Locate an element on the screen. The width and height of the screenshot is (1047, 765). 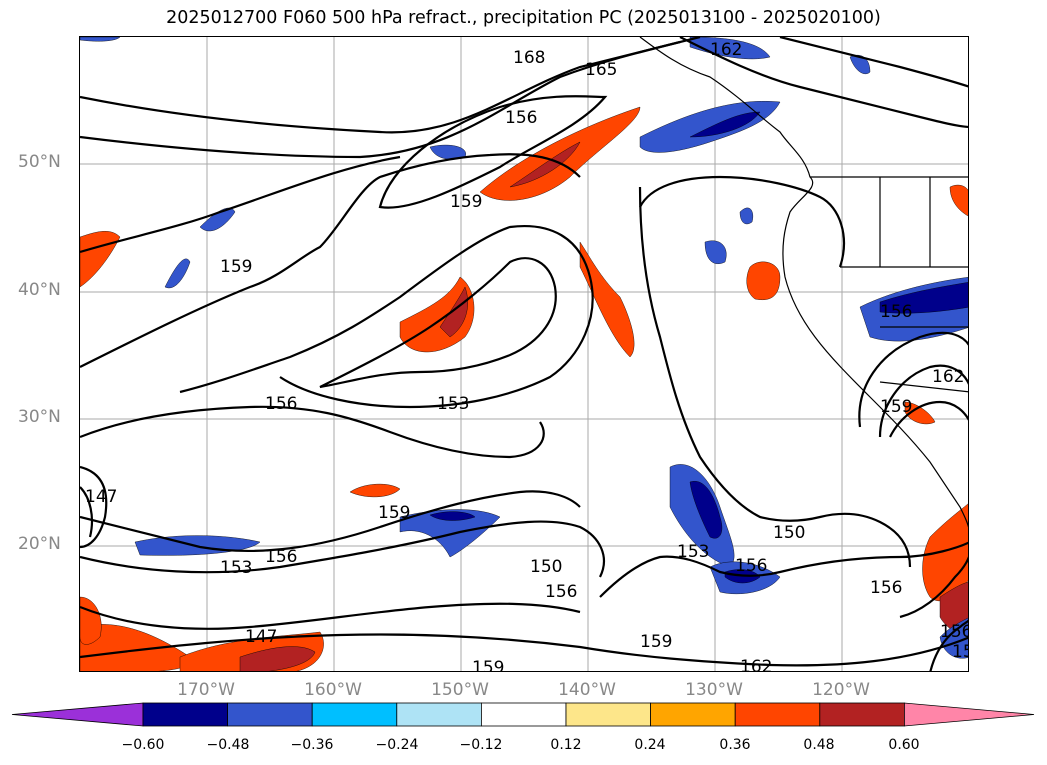
lat-label-30n: 30°N is located at coordinates (39, 417).